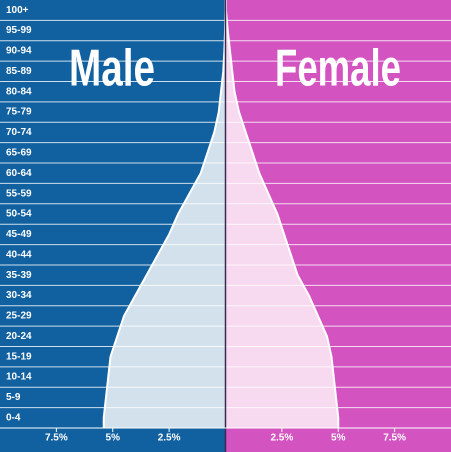 This screenshot has height=452, width=451. What do you see at coordinates (338, 69) in the screenshot?
I see `legend-label: Female` at bounding box center [338, 69].